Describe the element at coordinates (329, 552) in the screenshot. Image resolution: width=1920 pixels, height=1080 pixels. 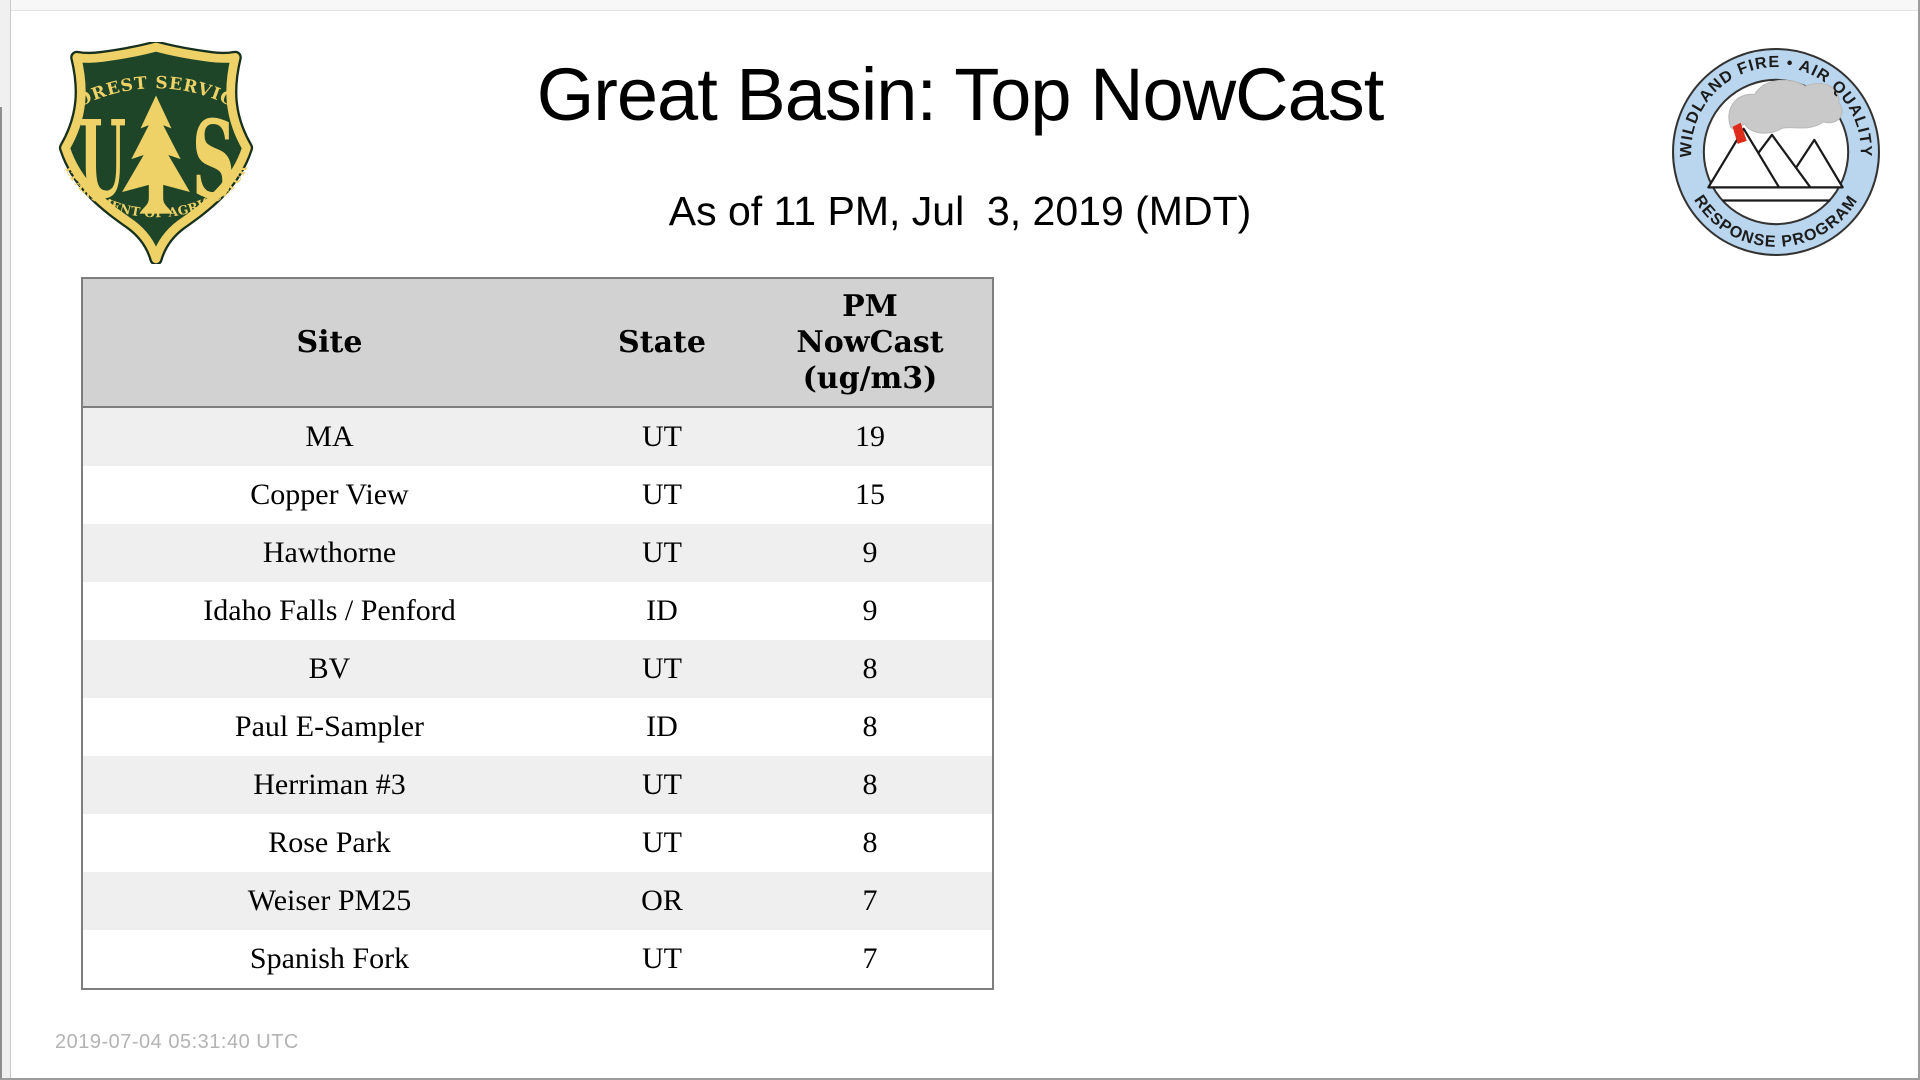
I see `site-cell: Hawthorne` at that location.